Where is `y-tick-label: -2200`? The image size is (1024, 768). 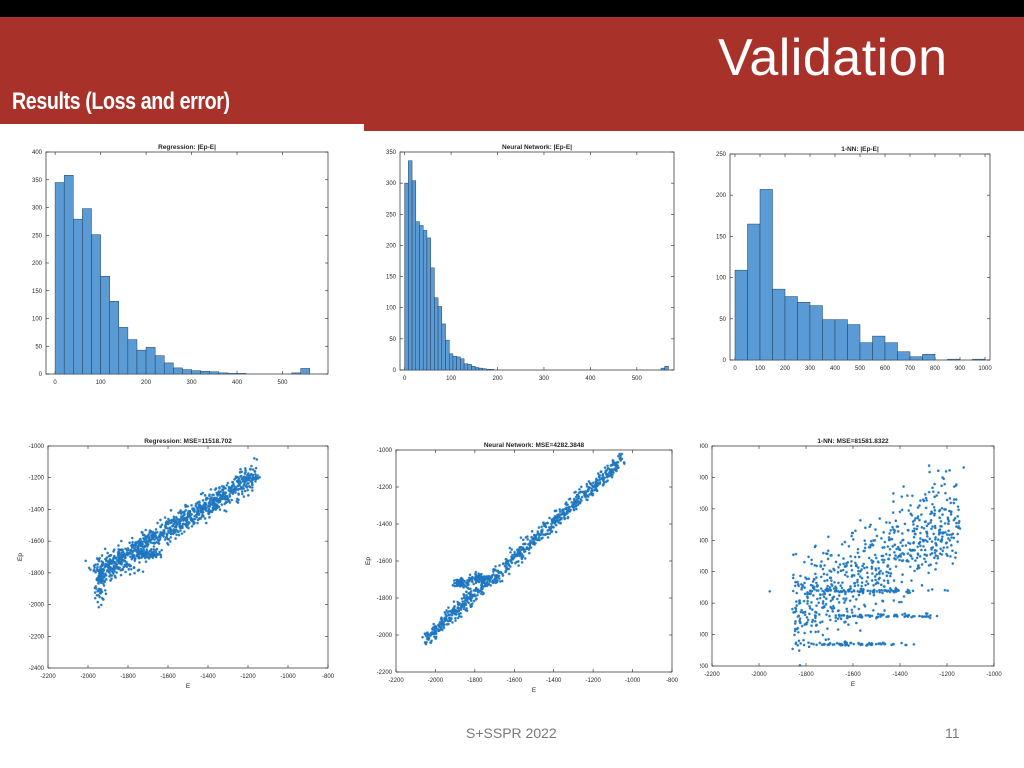 y-tick-label: -2200 is located at coordinates (704, 667).